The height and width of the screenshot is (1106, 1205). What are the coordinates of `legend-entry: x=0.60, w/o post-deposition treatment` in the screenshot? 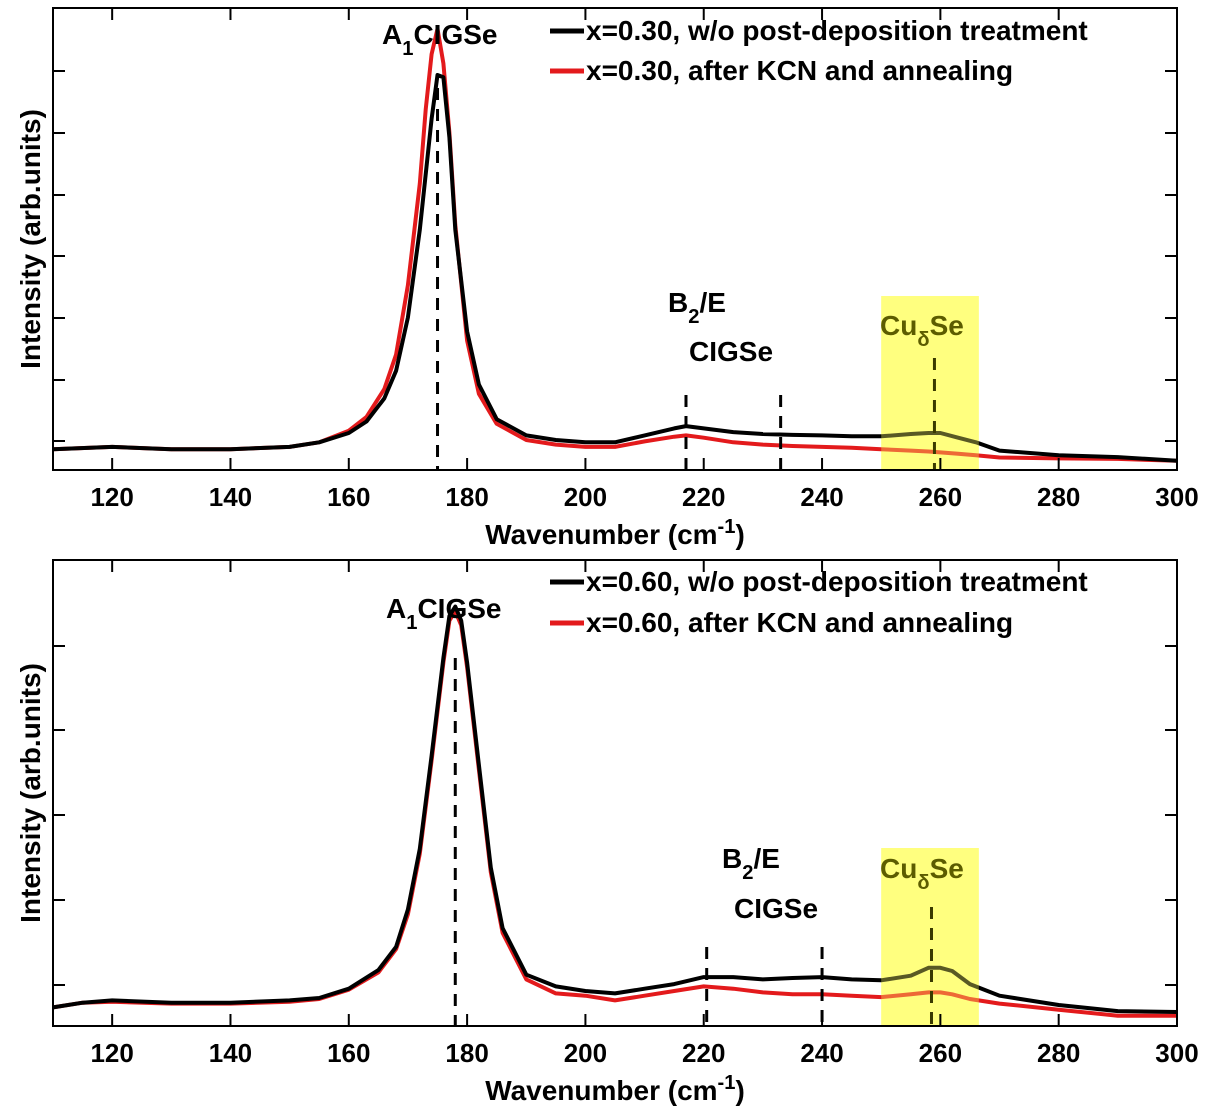 It's located at (837, 581).